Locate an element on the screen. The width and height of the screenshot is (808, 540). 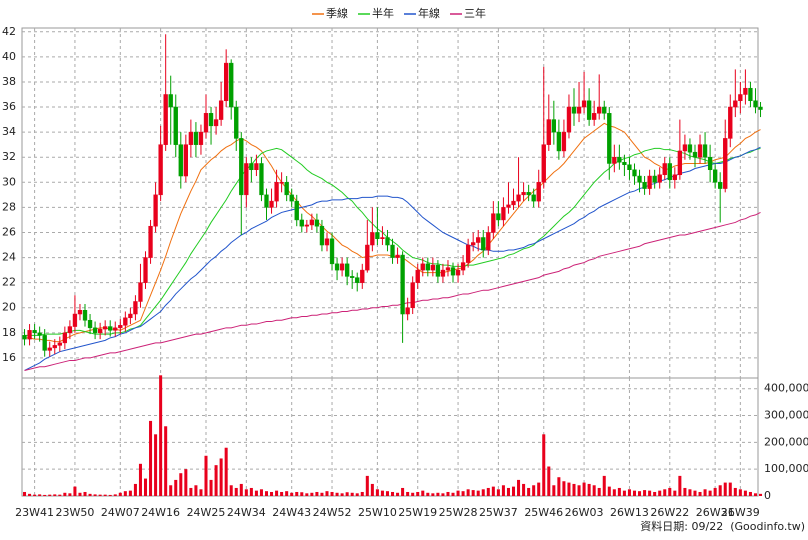
volume-tick-label: 300,000 is located at coordinates (786, 415).